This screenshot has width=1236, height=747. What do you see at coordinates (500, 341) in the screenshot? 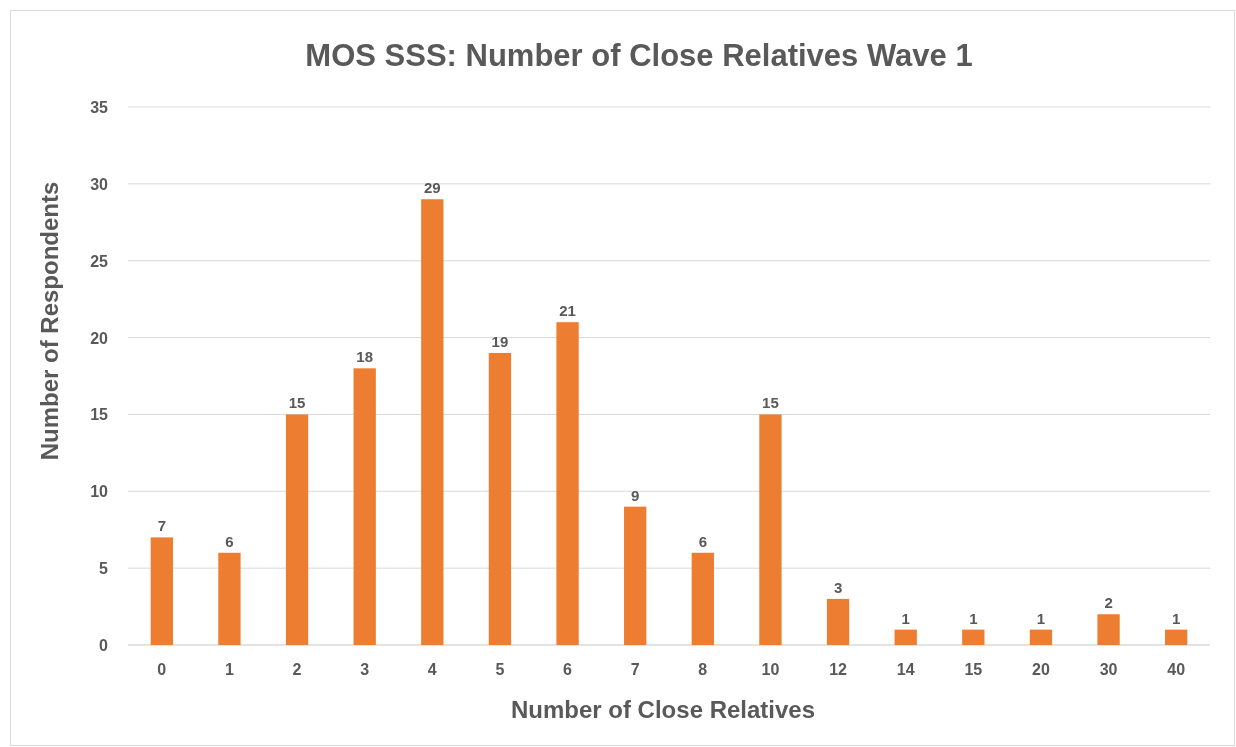
I see `data-label: 19` at bounding box center [500, 341].